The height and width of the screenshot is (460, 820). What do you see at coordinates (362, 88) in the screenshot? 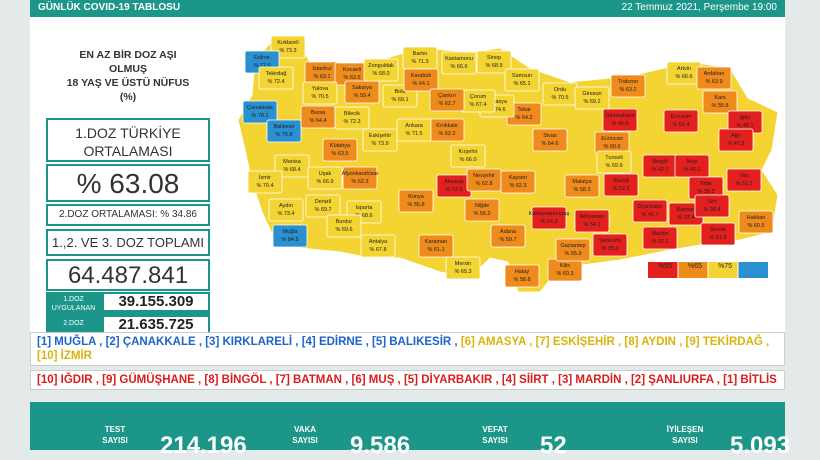
I see `province-name: Sakarya` at bounding box center [362, 88].